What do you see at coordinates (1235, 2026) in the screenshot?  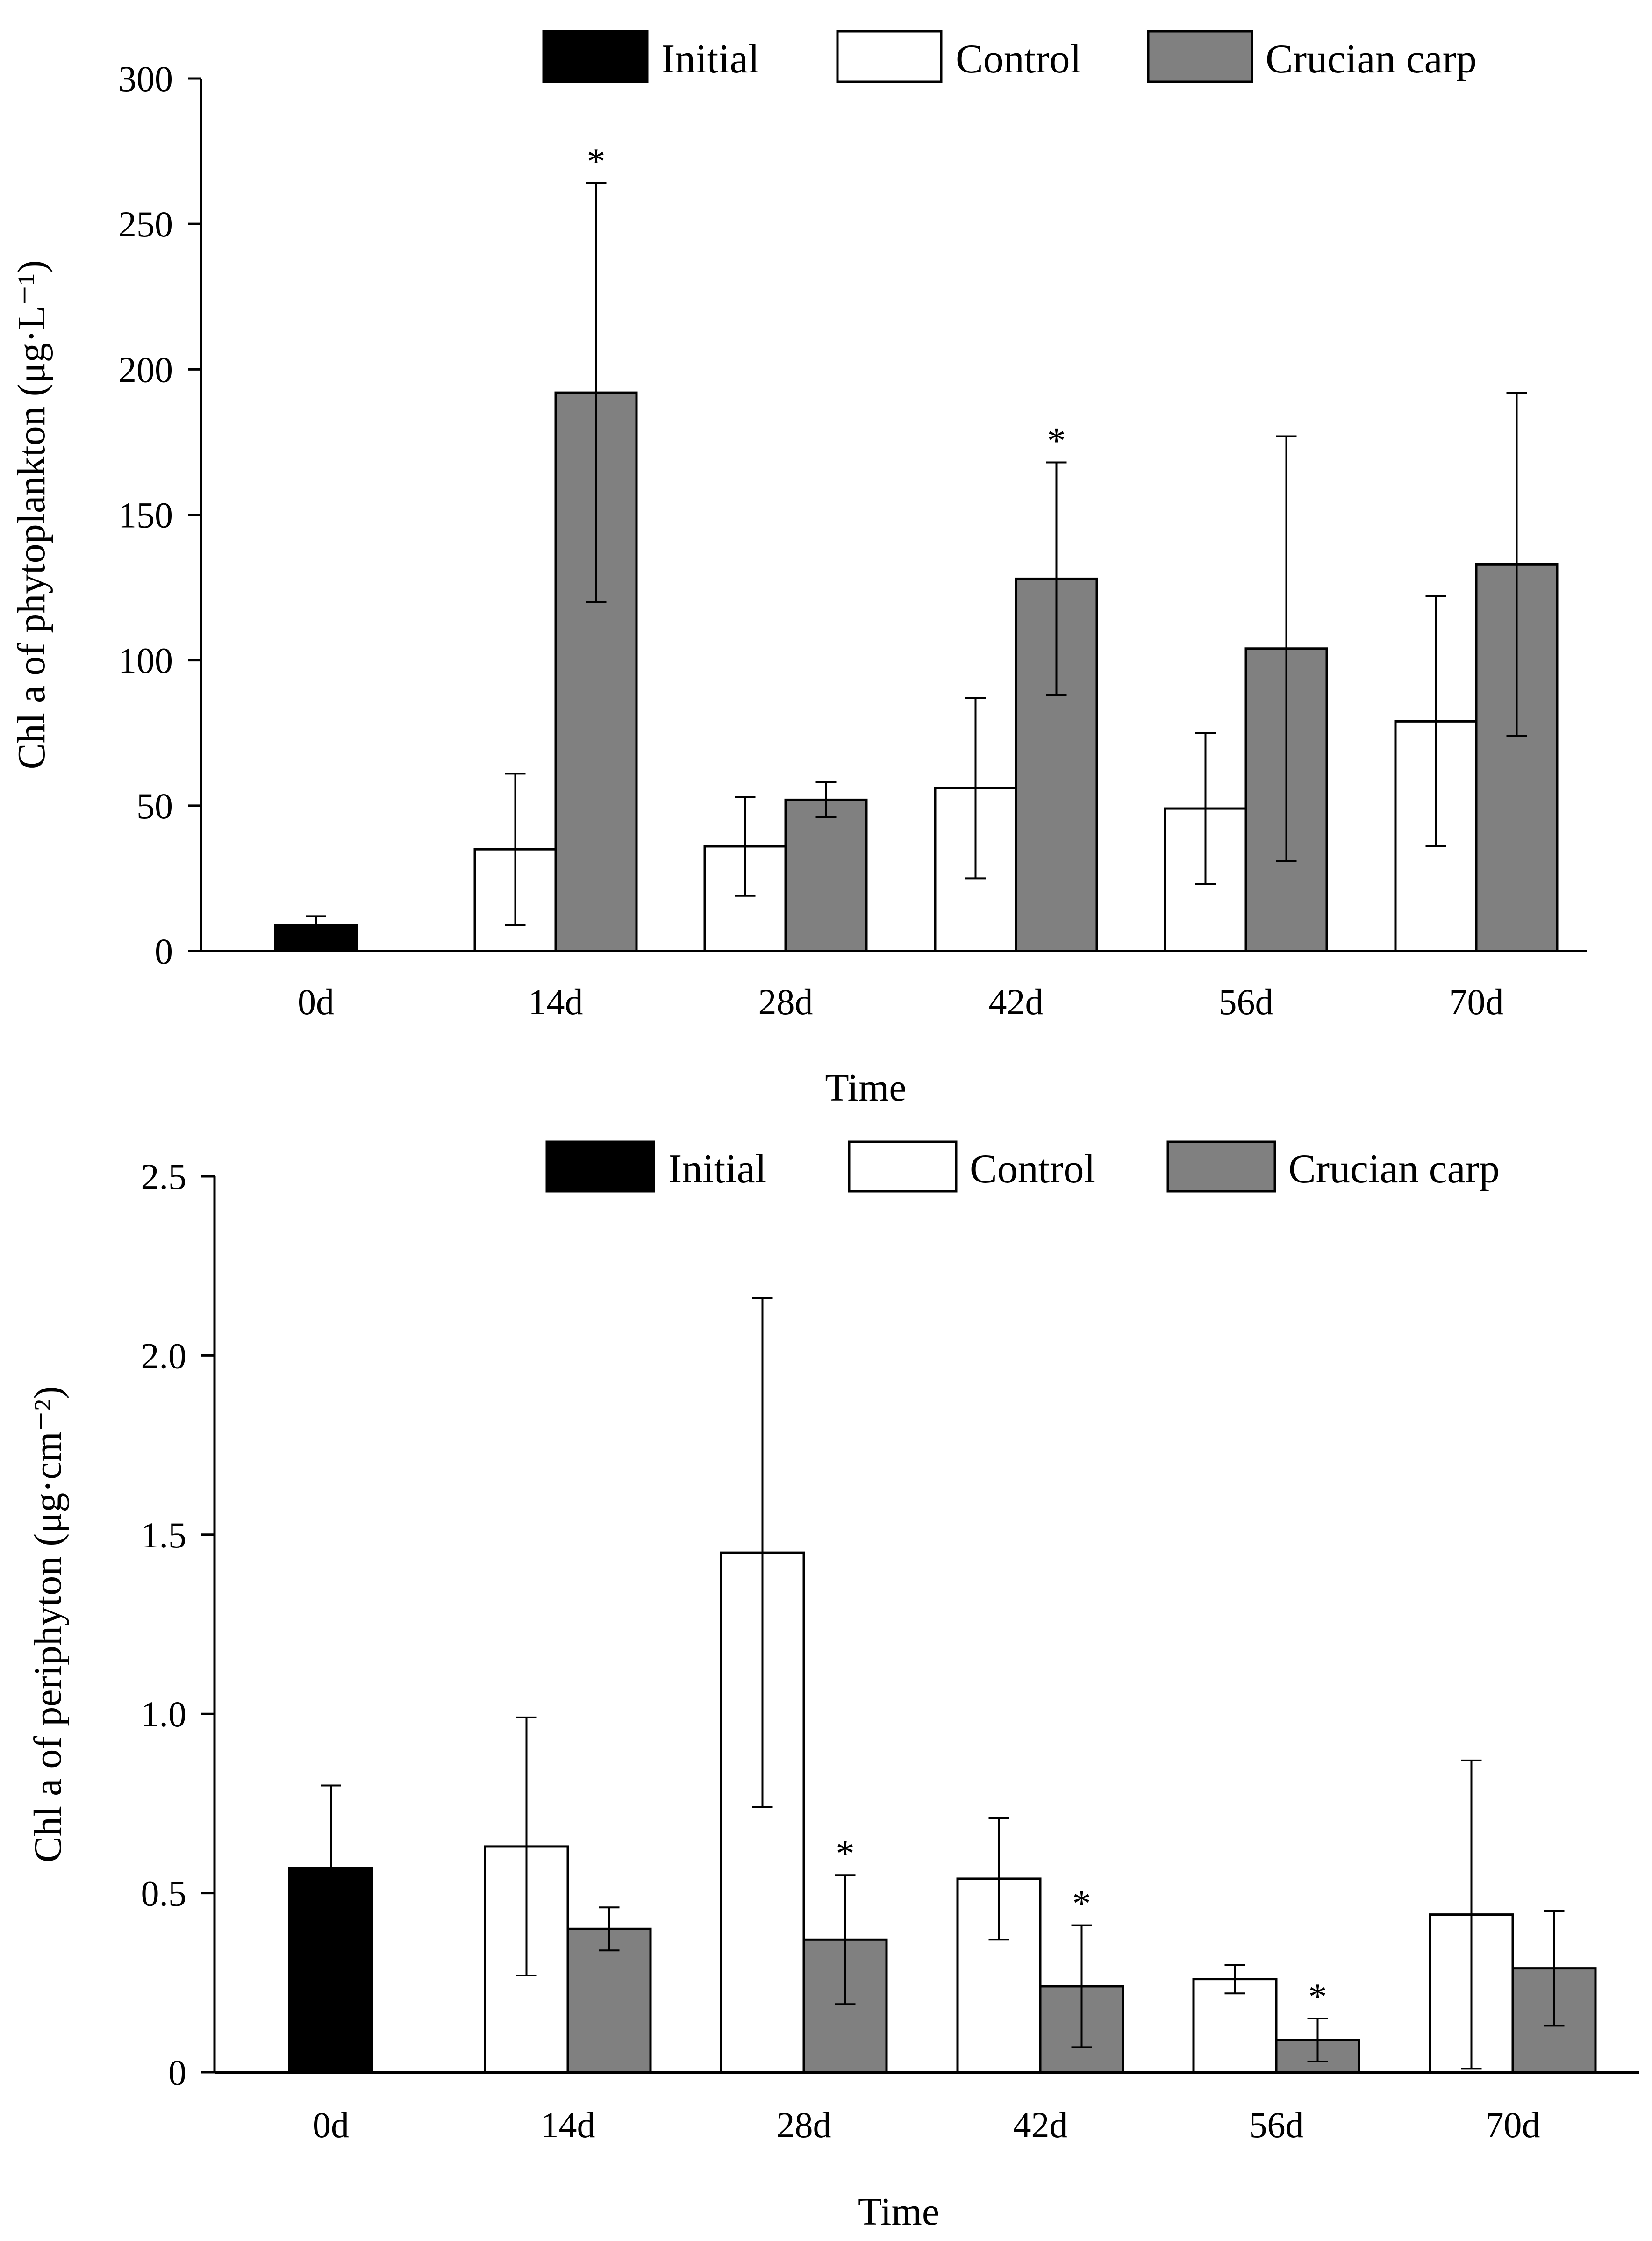 I see `control-bar` at bounding box center [1235, 2026].